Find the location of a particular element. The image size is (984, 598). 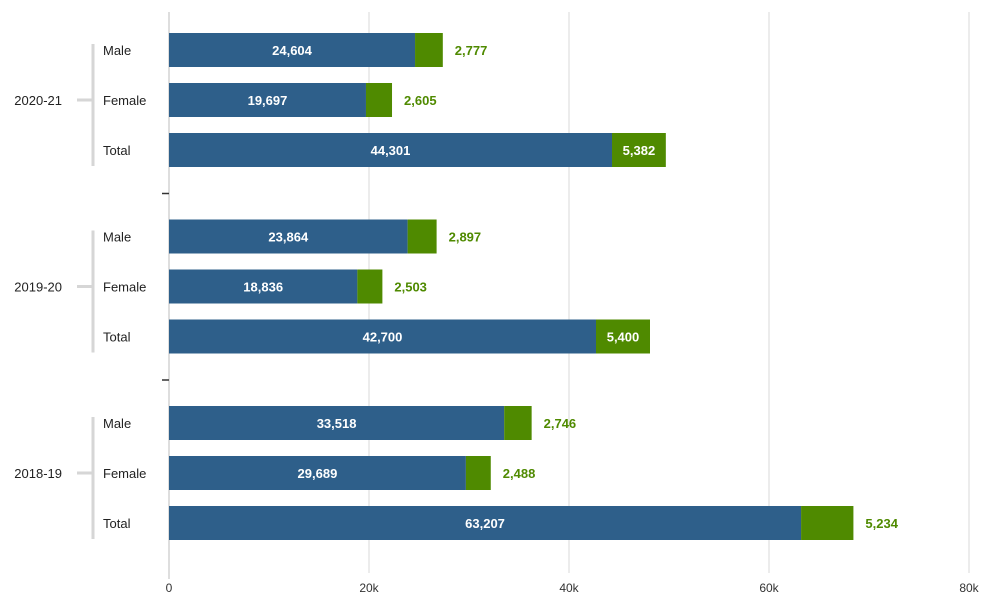

data-label-secondary: 2,503 is located at coordinates (410, 287).